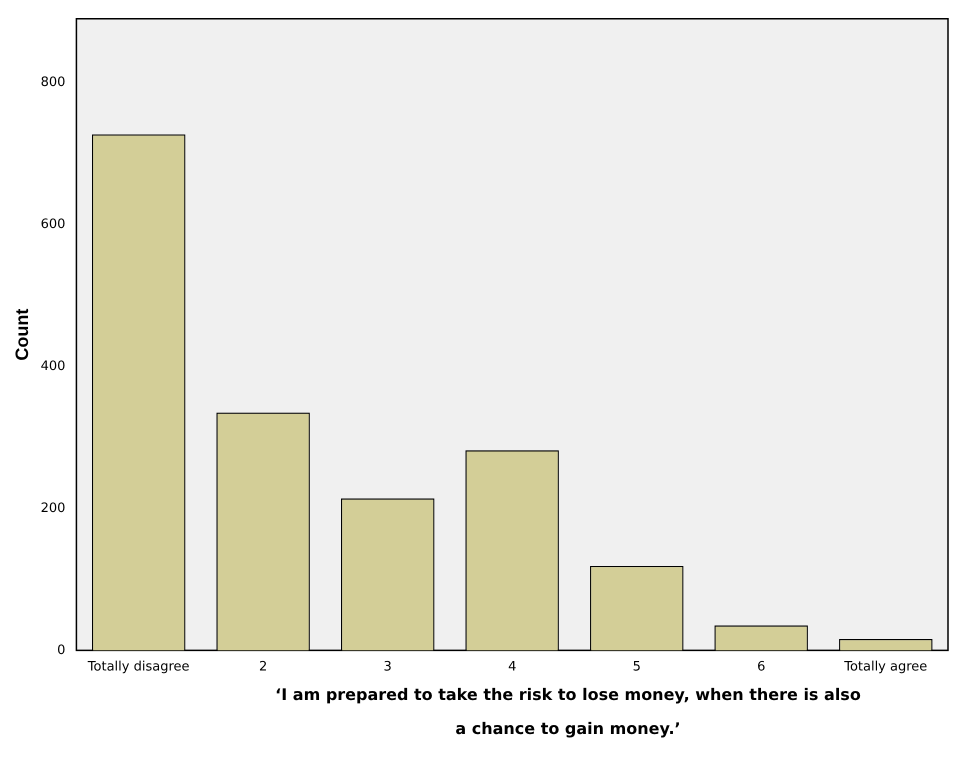  Describe the element at coordinates (53, 508) in the screenshot. I see `y-tick-label: 200` at that location.